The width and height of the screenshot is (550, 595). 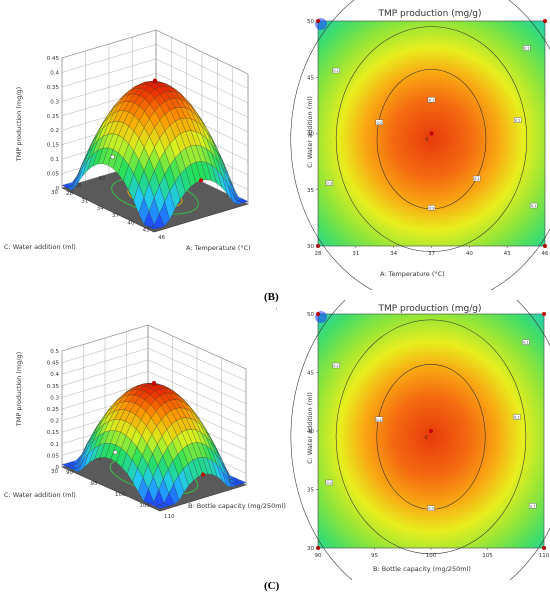 I want to click on surface-mesh, so click(x=154, y=446).